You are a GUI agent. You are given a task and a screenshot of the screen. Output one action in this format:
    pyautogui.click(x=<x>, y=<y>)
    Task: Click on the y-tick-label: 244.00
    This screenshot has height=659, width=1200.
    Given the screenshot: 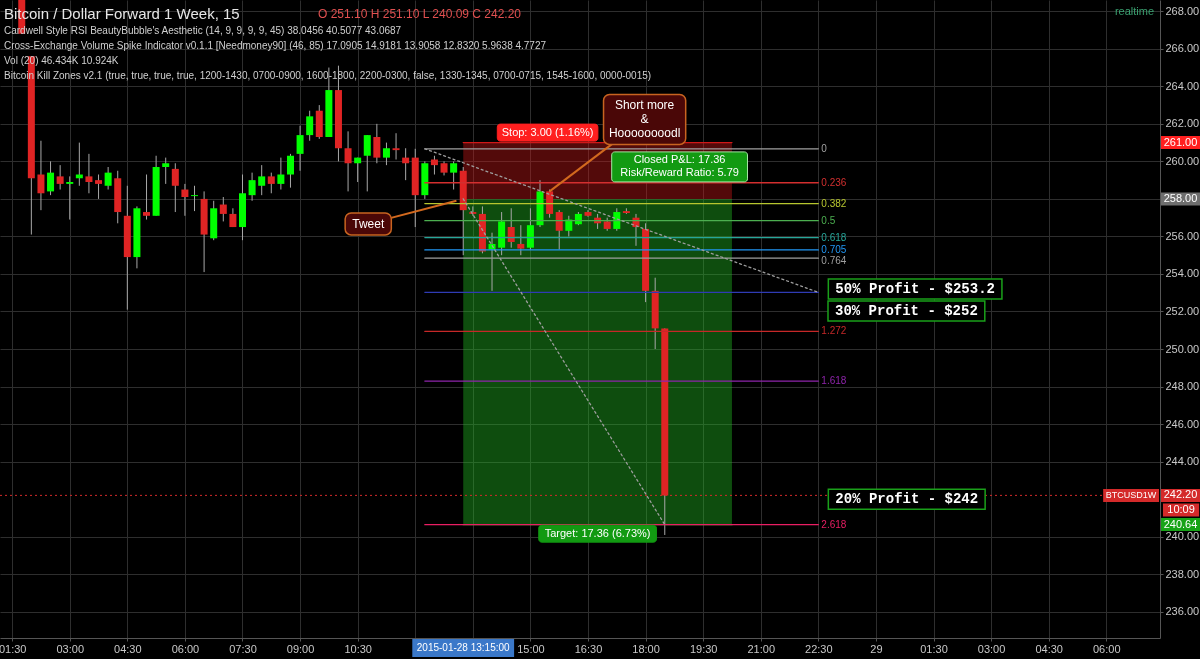 What is the action you would take?
    pyautogui.click(x=1182, y=461)
    